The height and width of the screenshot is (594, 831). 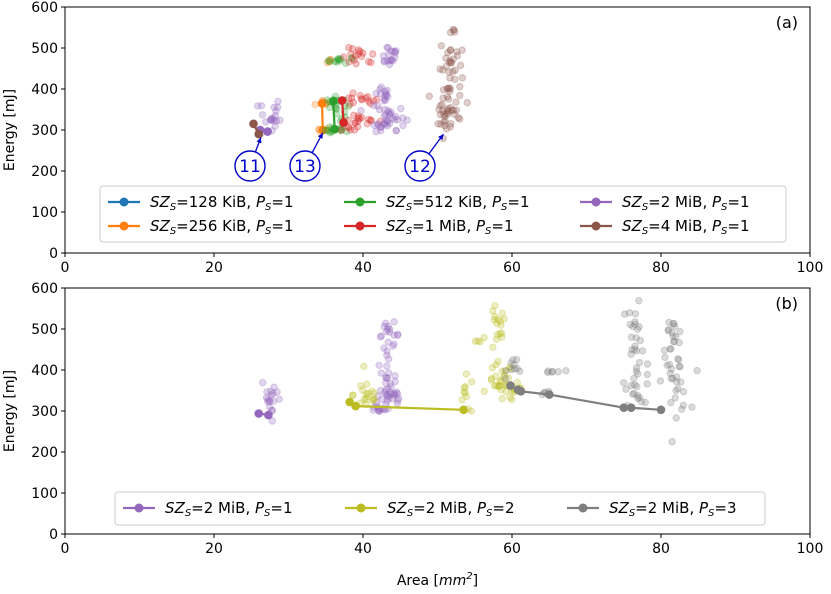 What do you see at coordinates (44, 453) in the screenshot?
I see `y-tick-label: 200` at bounding box center [44, 453].